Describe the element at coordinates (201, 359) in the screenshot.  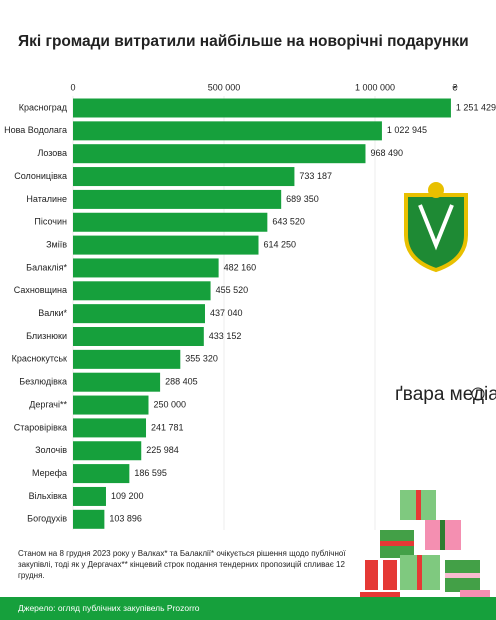
I see `value-label: 355 320` at that location.